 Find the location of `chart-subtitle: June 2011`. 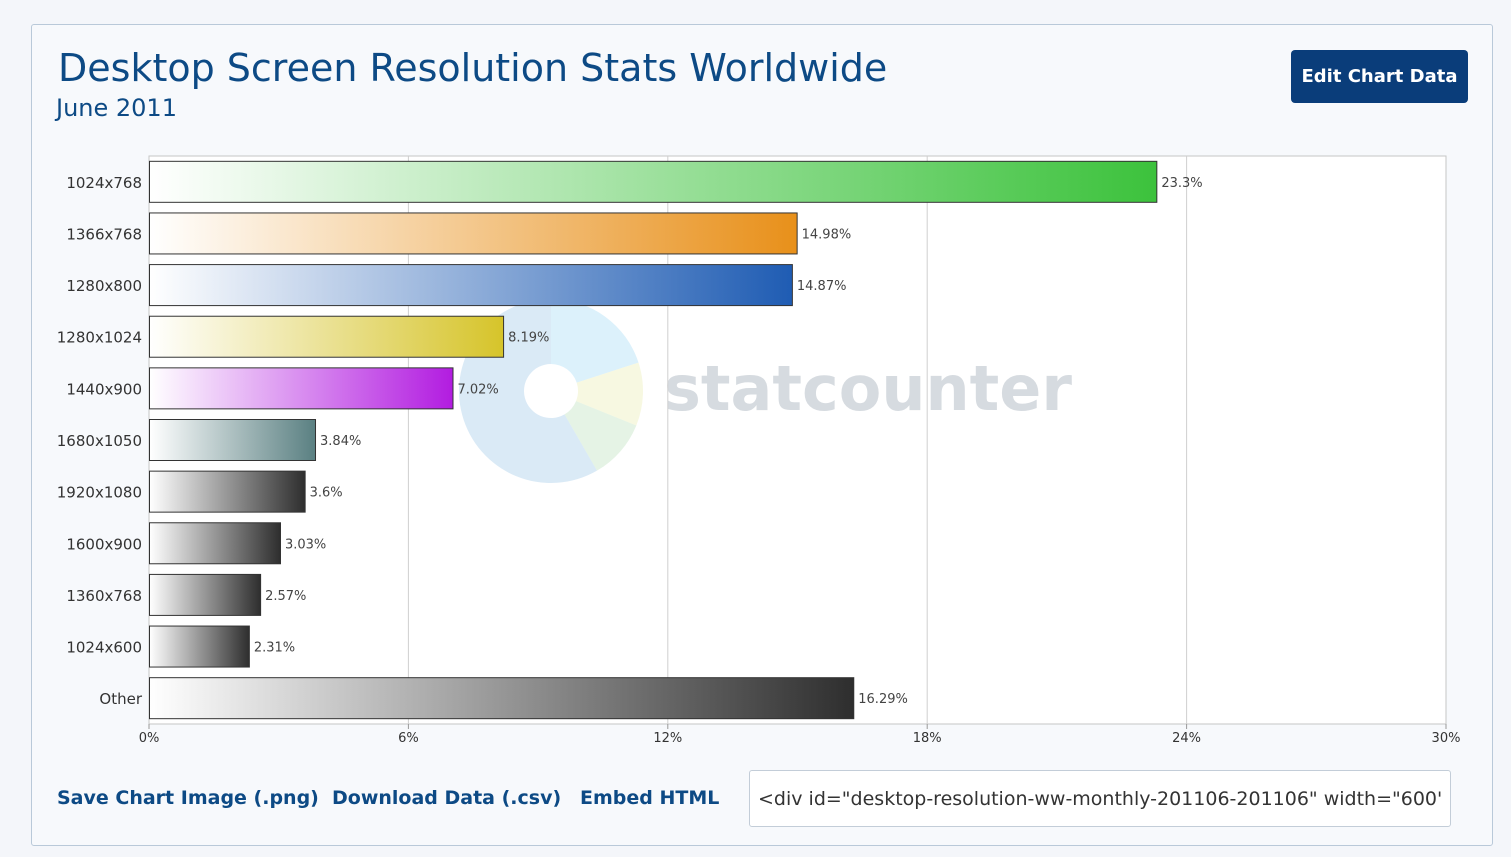

chart-subtitle: June 2011 is located at coordinates (116, 108).